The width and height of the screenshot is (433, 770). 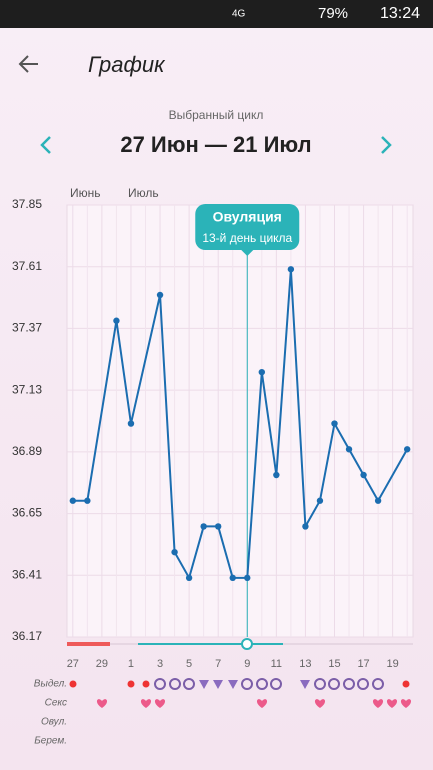 What do you see at coordinates (393, 664) in the screenshot?
I see `x-tick-label: 19` at bounding box center [393, 664].